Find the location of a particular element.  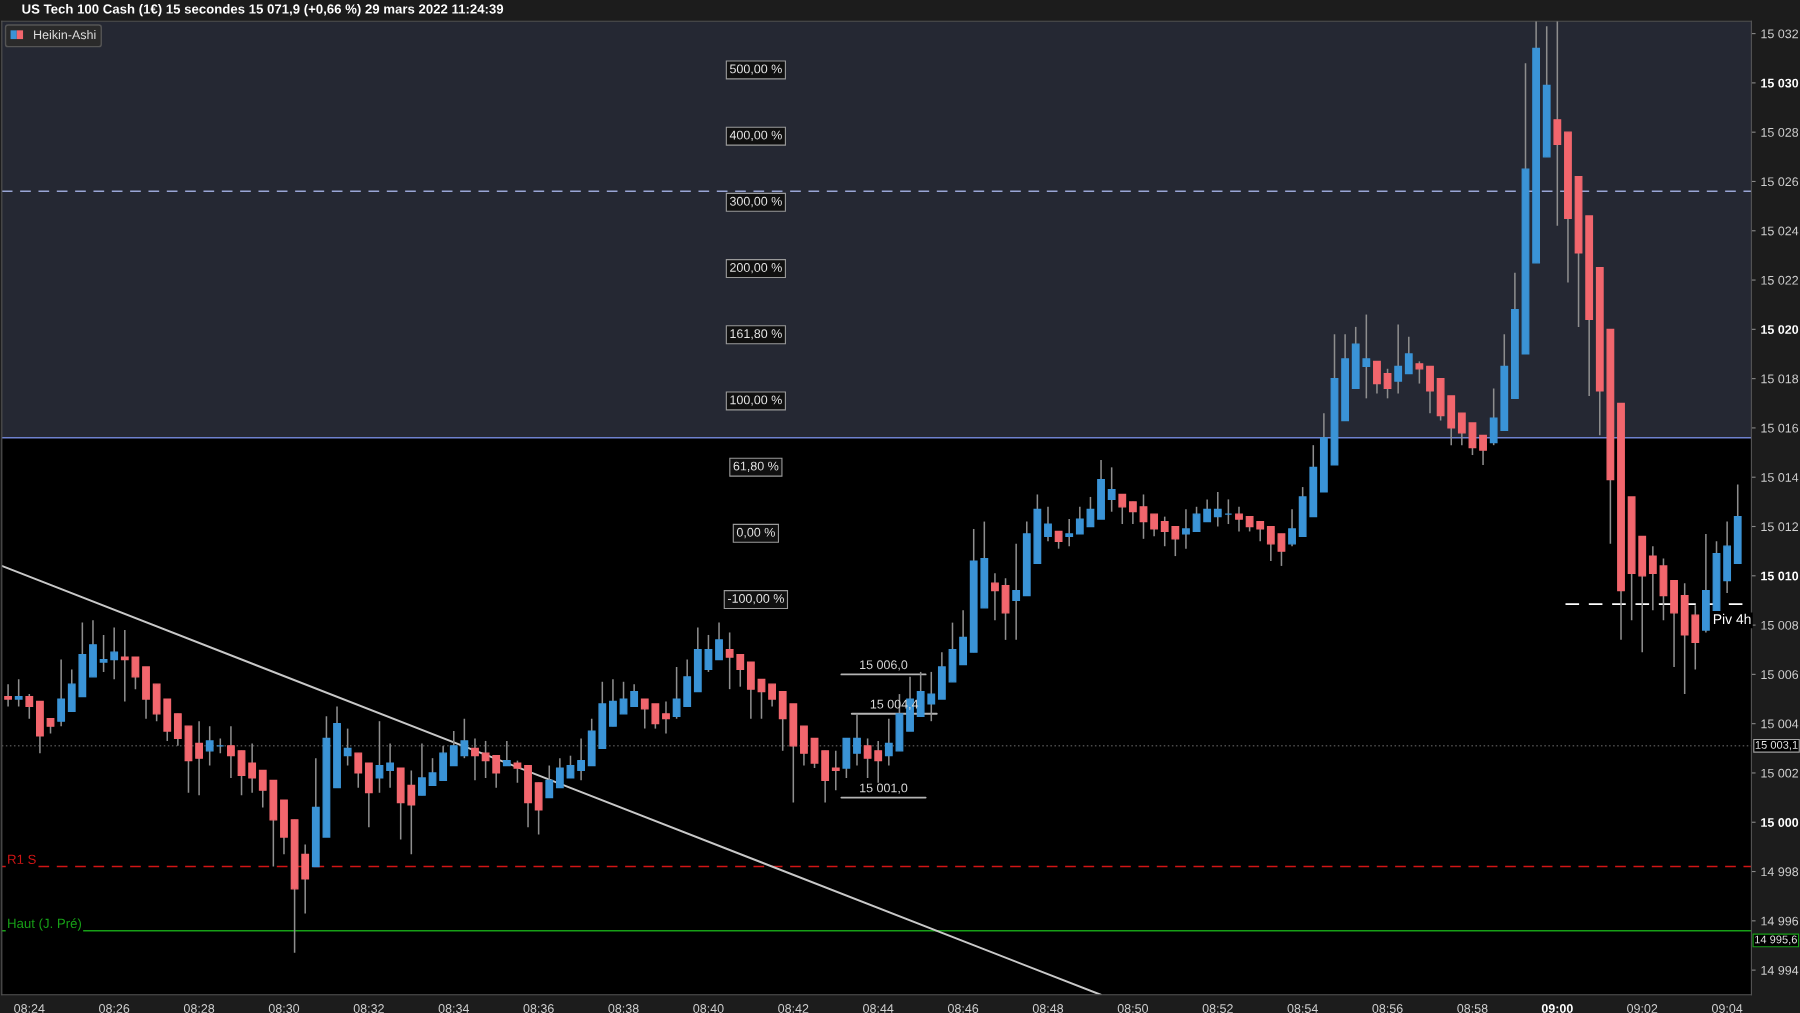

y-tick-label: 15 004 is located at coordinates (1780, 724).